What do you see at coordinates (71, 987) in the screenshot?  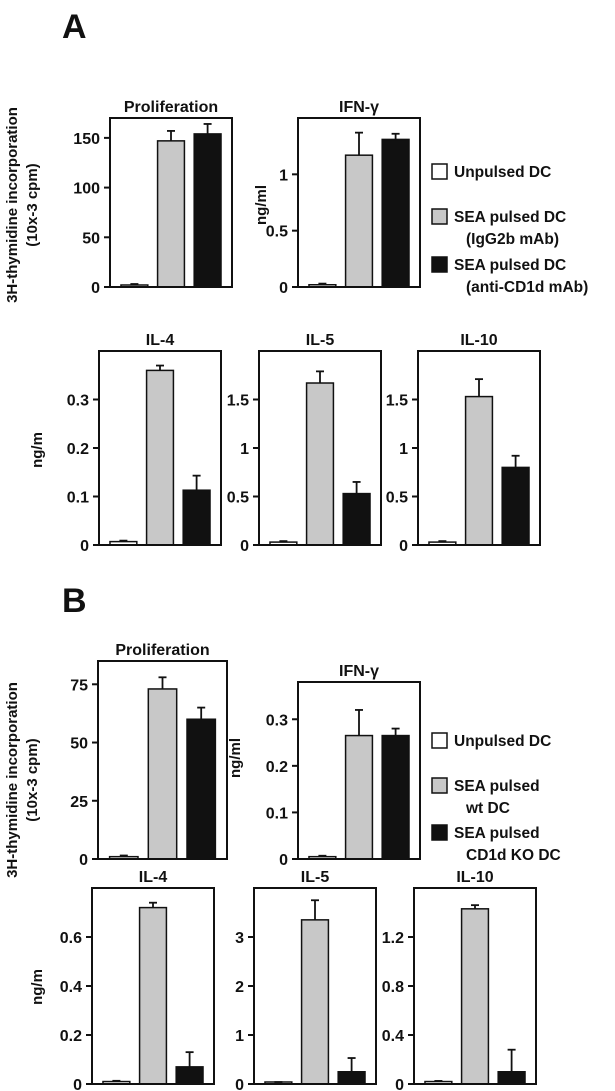 I see `y-tick-label: 0.4` at bounding box center [71, 987].